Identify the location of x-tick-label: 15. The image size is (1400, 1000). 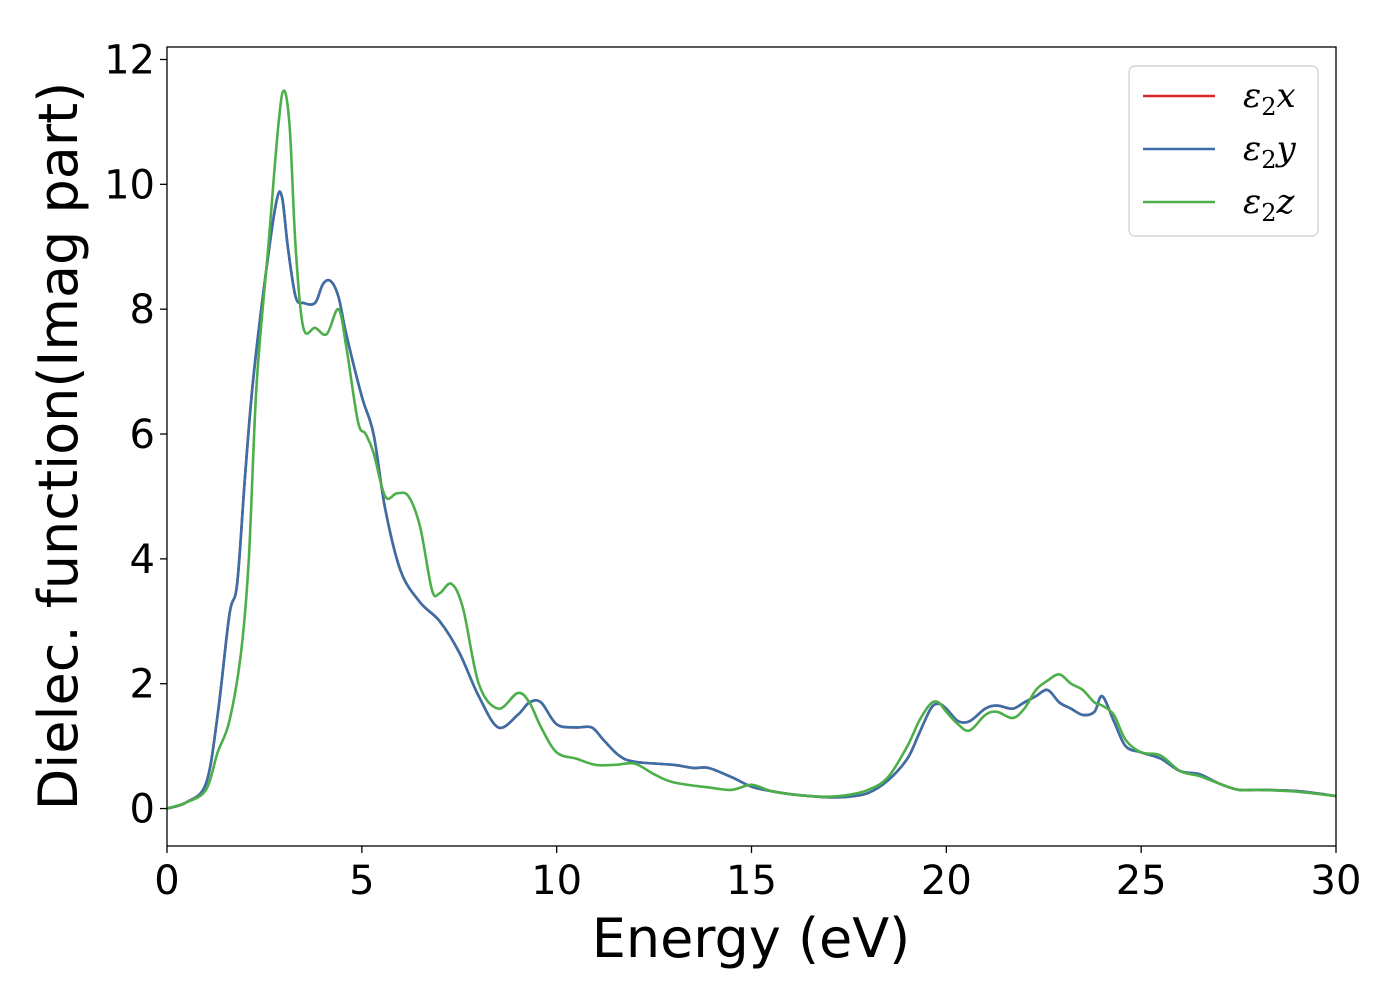
(751, 881).